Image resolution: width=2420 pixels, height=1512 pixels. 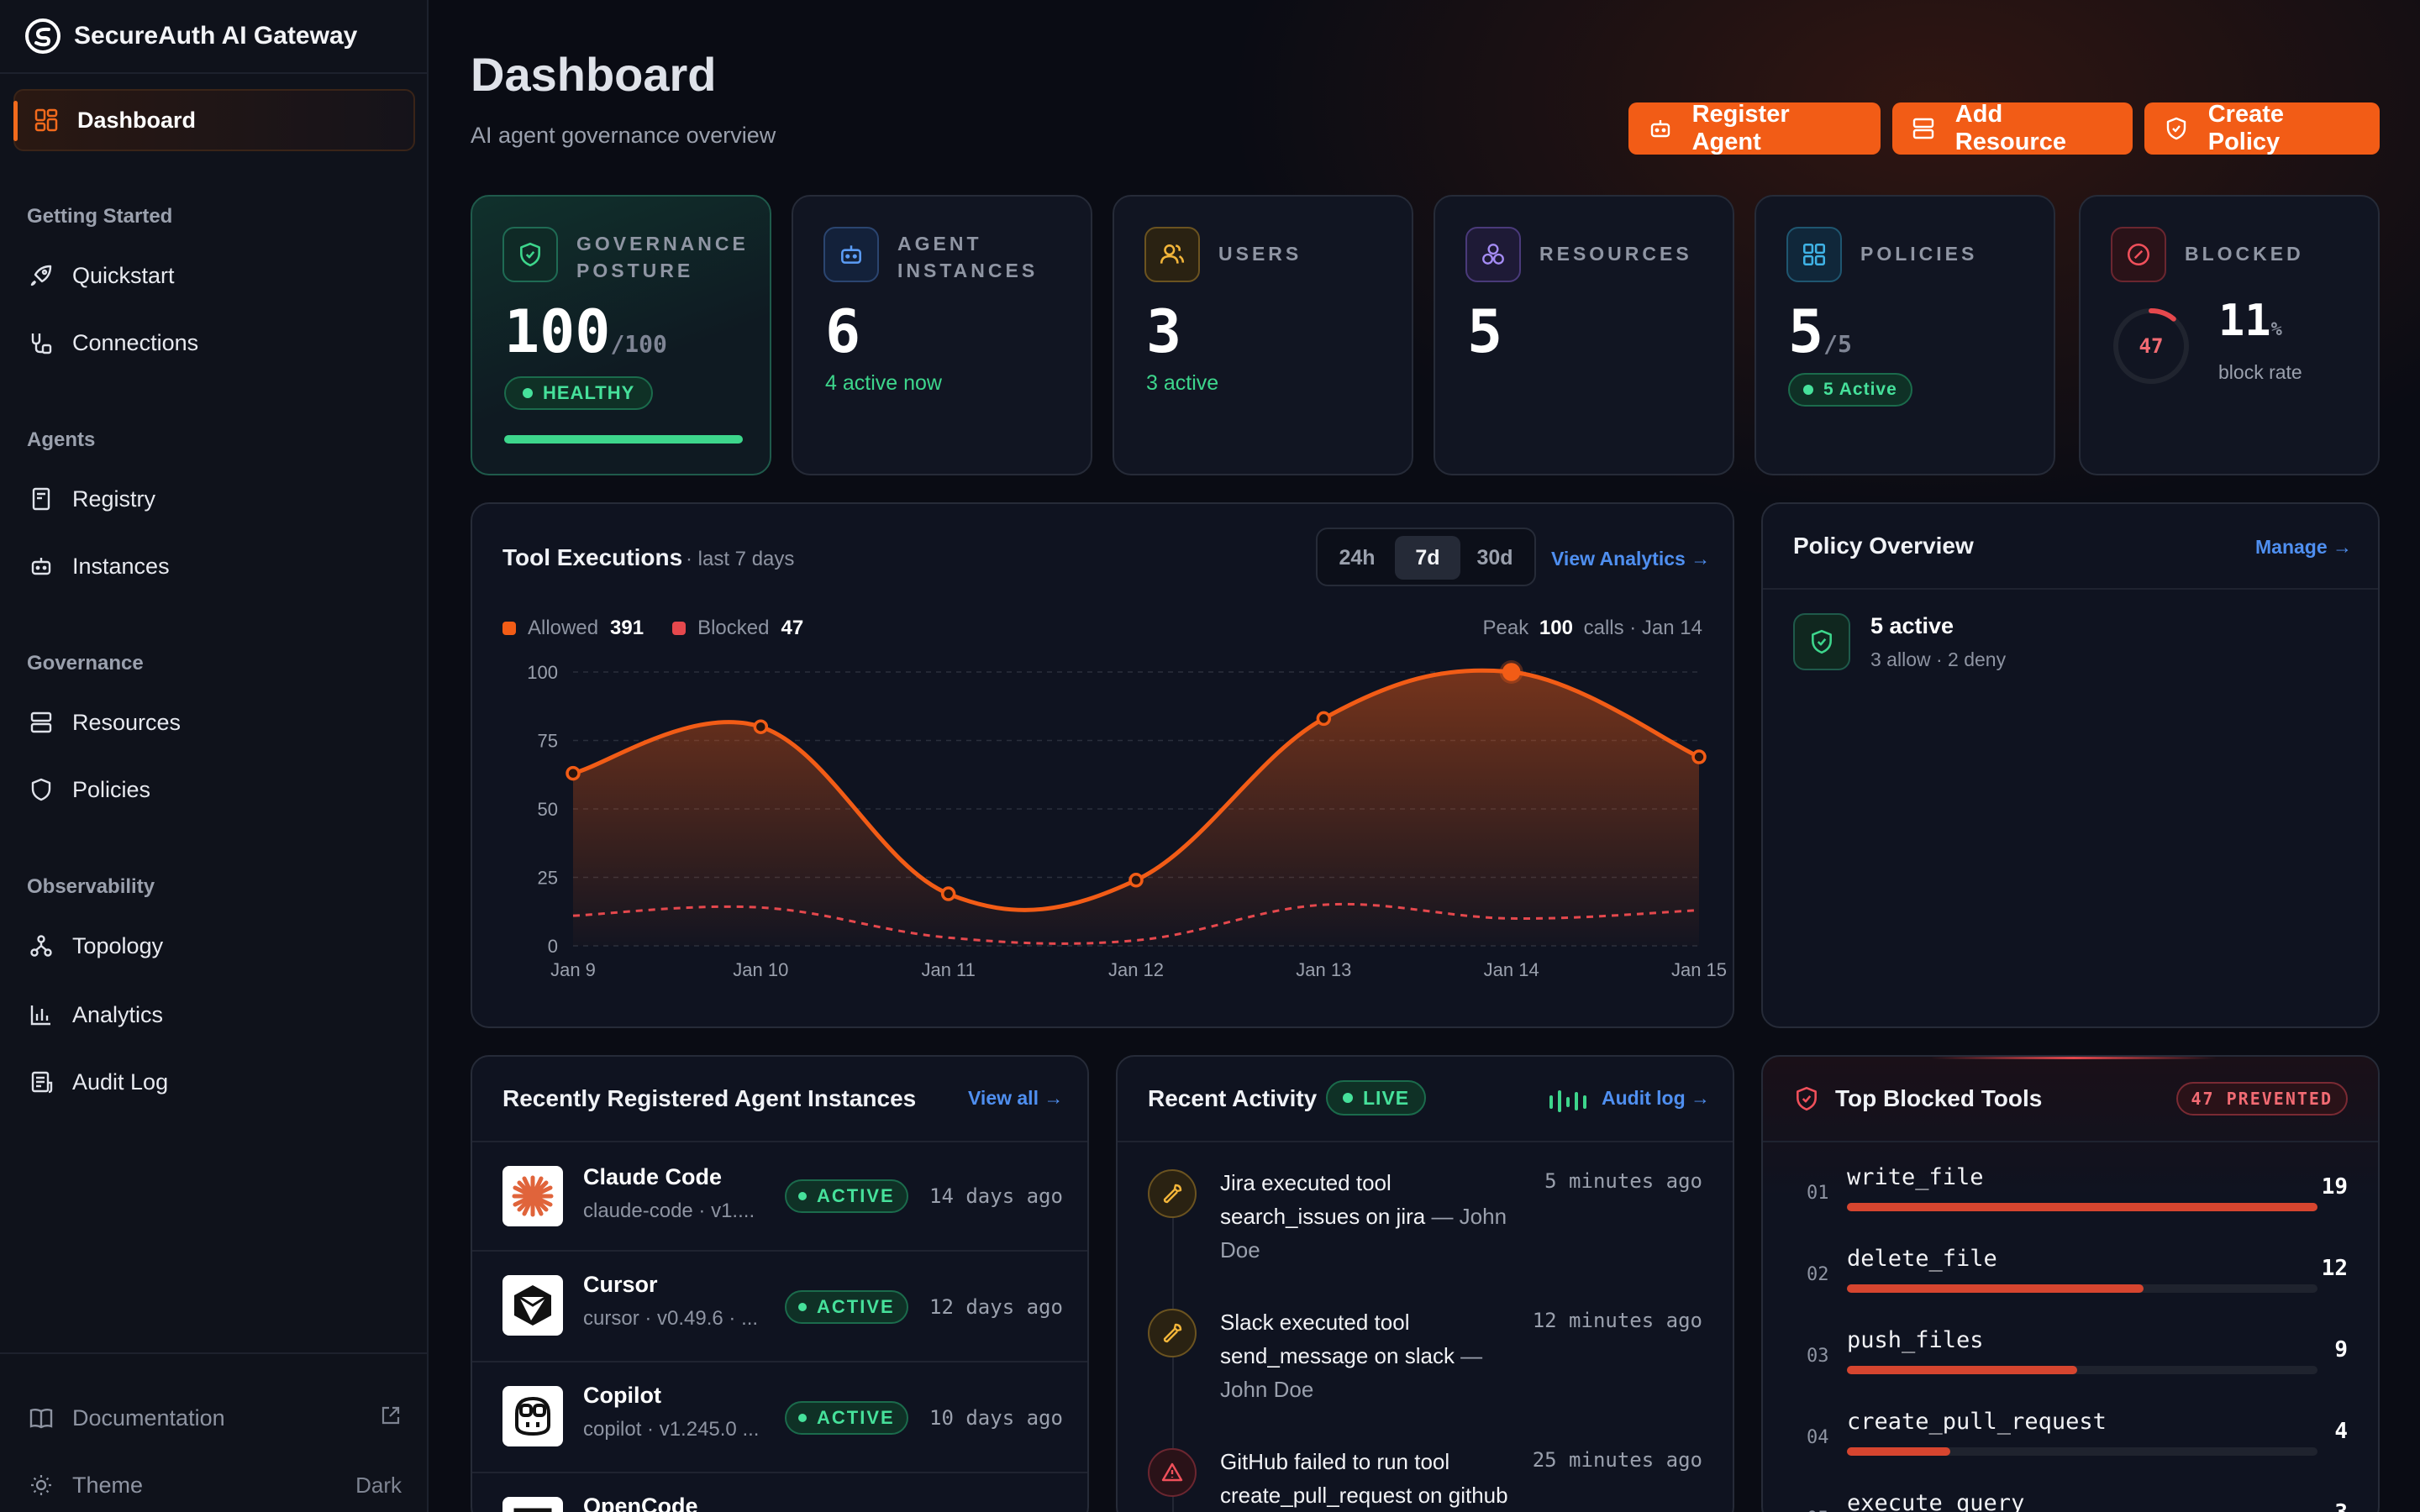 I want to click on rate-unit: %, so click(x=2276, y=329).